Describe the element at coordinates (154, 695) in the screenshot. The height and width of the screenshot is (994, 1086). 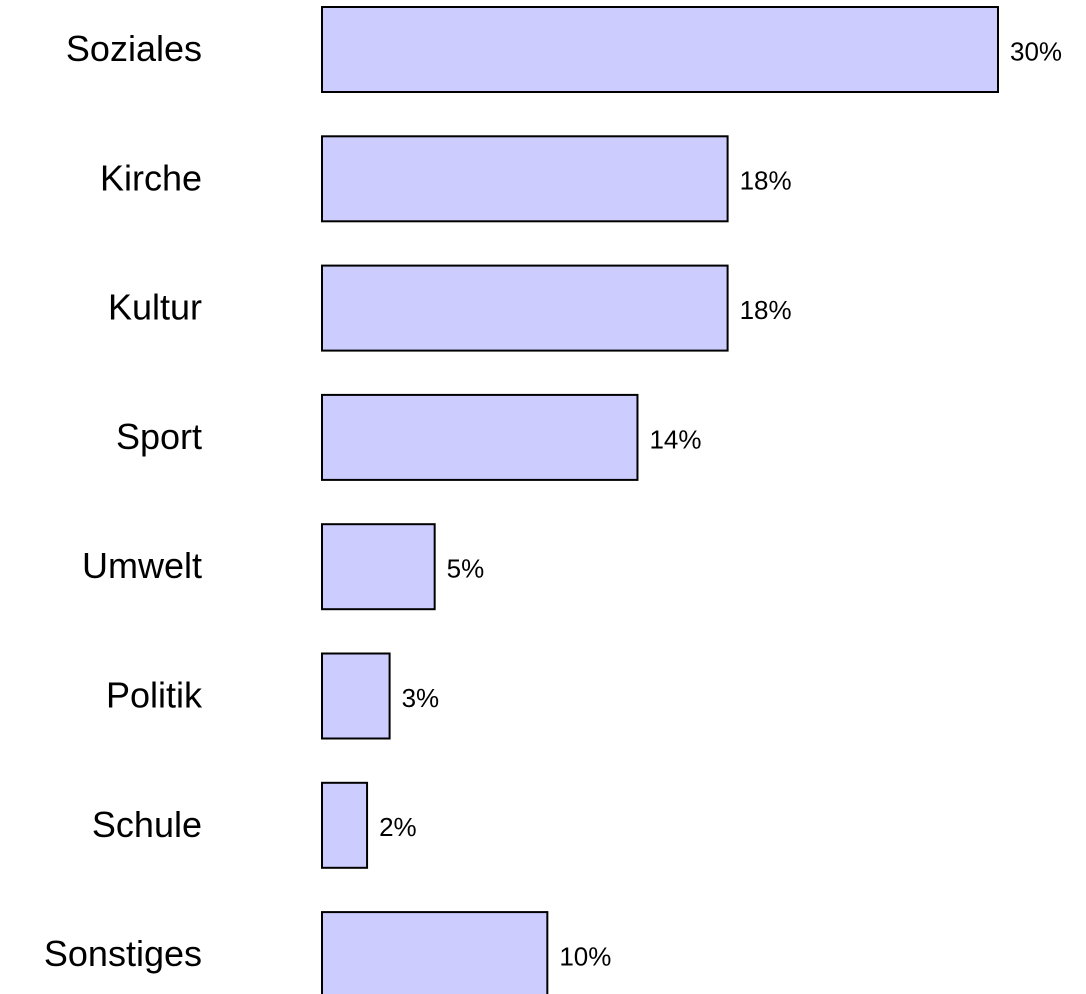
I see `category-label: Politik` at that location.